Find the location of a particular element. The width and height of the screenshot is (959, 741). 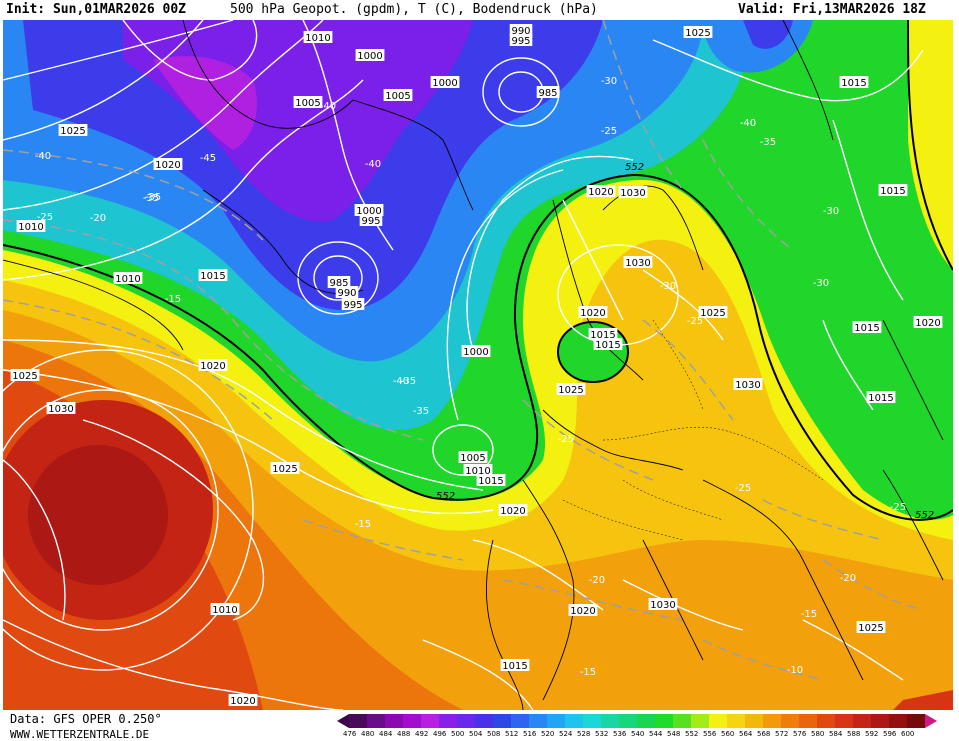

pressure-label: 1005 is located at coordinates (308, 102).